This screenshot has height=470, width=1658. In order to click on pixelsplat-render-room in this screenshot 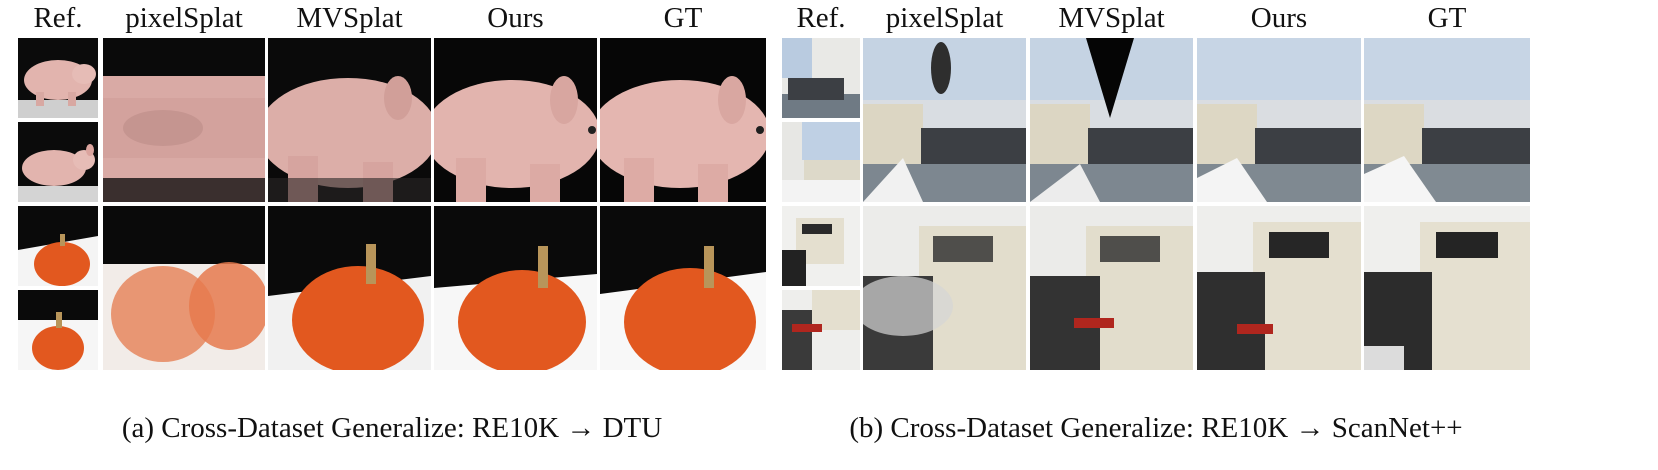, I will do `click(944, 120)`.